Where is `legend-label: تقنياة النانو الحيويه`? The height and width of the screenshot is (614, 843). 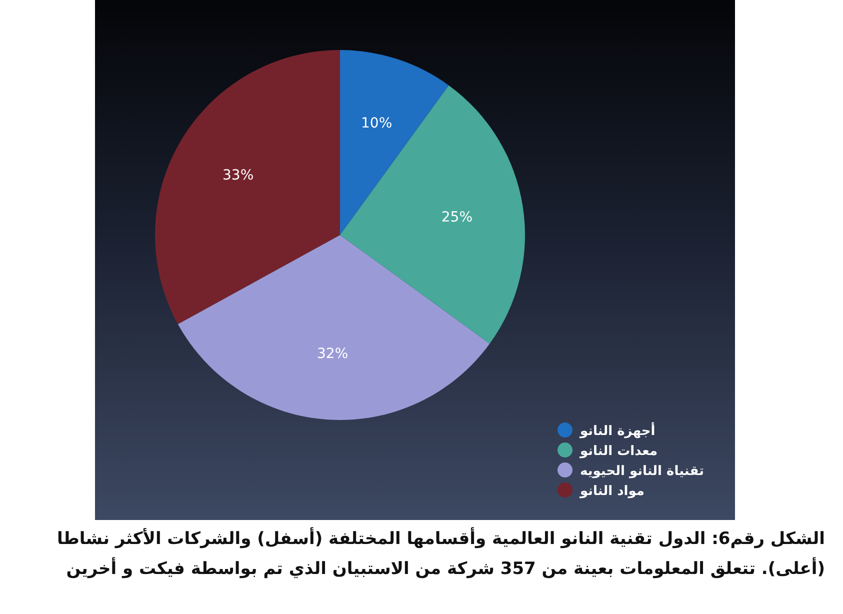 legend-label: تقنياة النانو الحيويه is located at coordinates (642, 471).